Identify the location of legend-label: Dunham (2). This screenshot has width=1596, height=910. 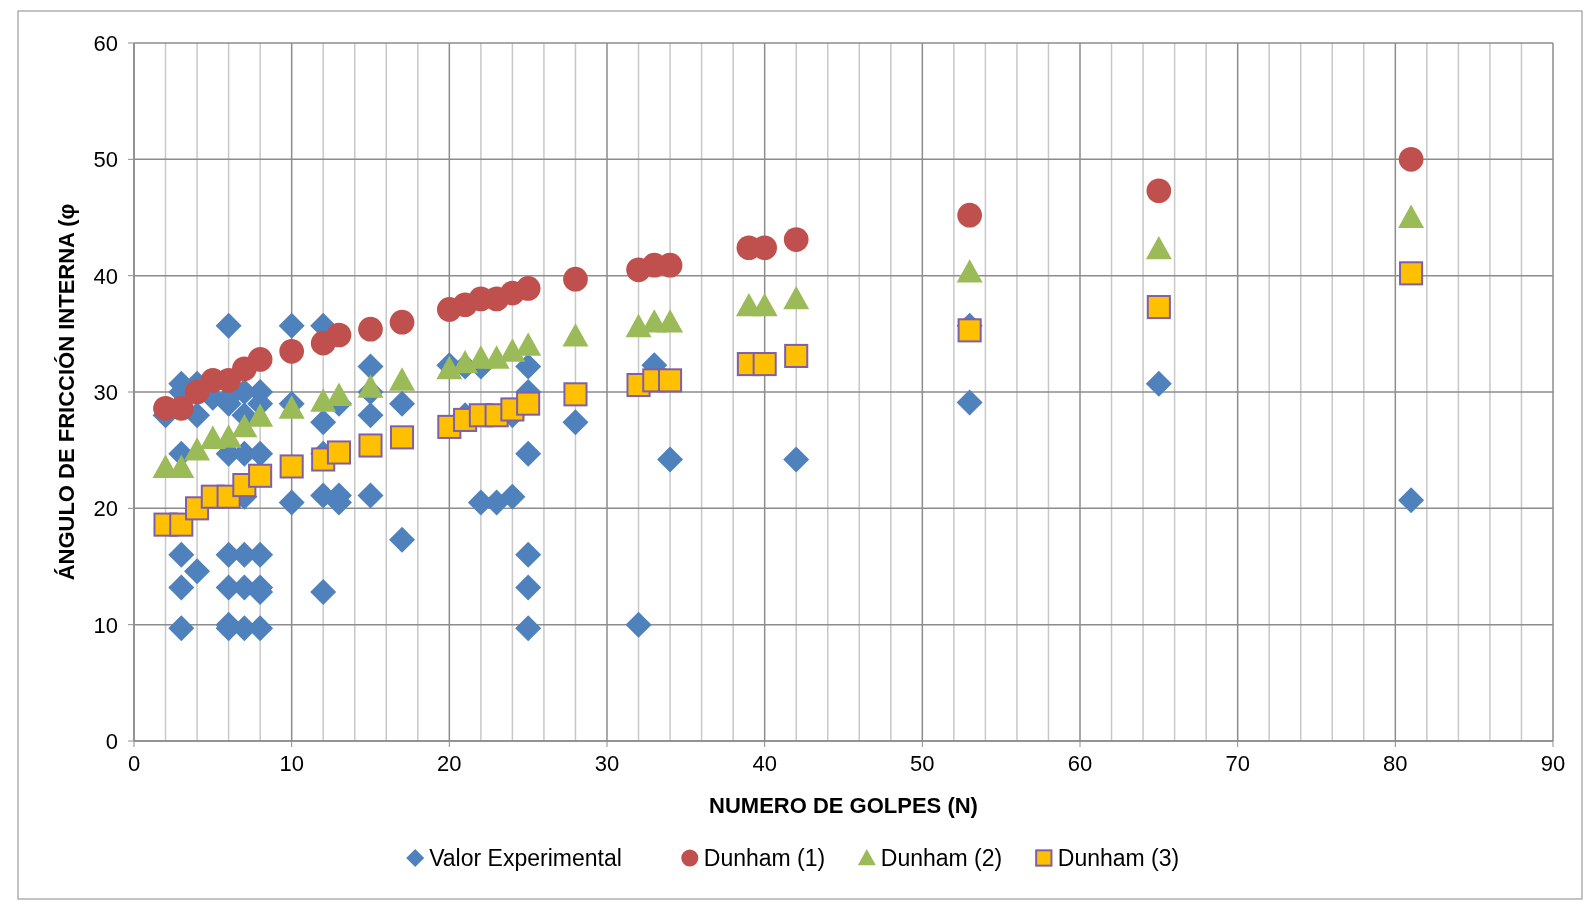
(941, 858).